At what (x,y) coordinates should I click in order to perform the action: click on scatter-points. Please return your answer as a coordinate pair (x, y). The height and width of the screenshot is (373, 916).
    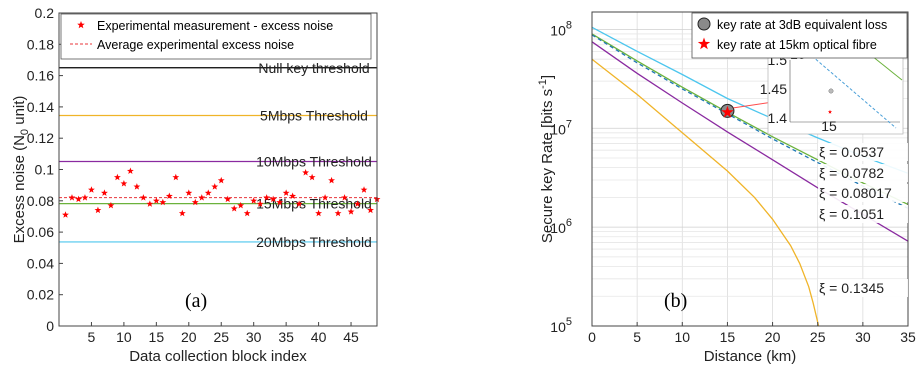
    Looking at the image, I should click on (221, 192).